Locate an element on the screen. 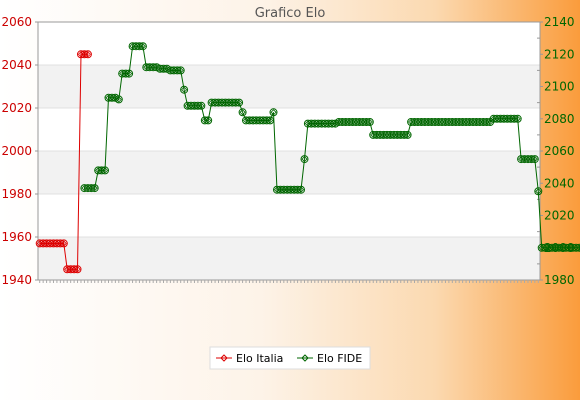 This screenshot has height=400, width=580. legend-box is located at coordinates (290, 358).